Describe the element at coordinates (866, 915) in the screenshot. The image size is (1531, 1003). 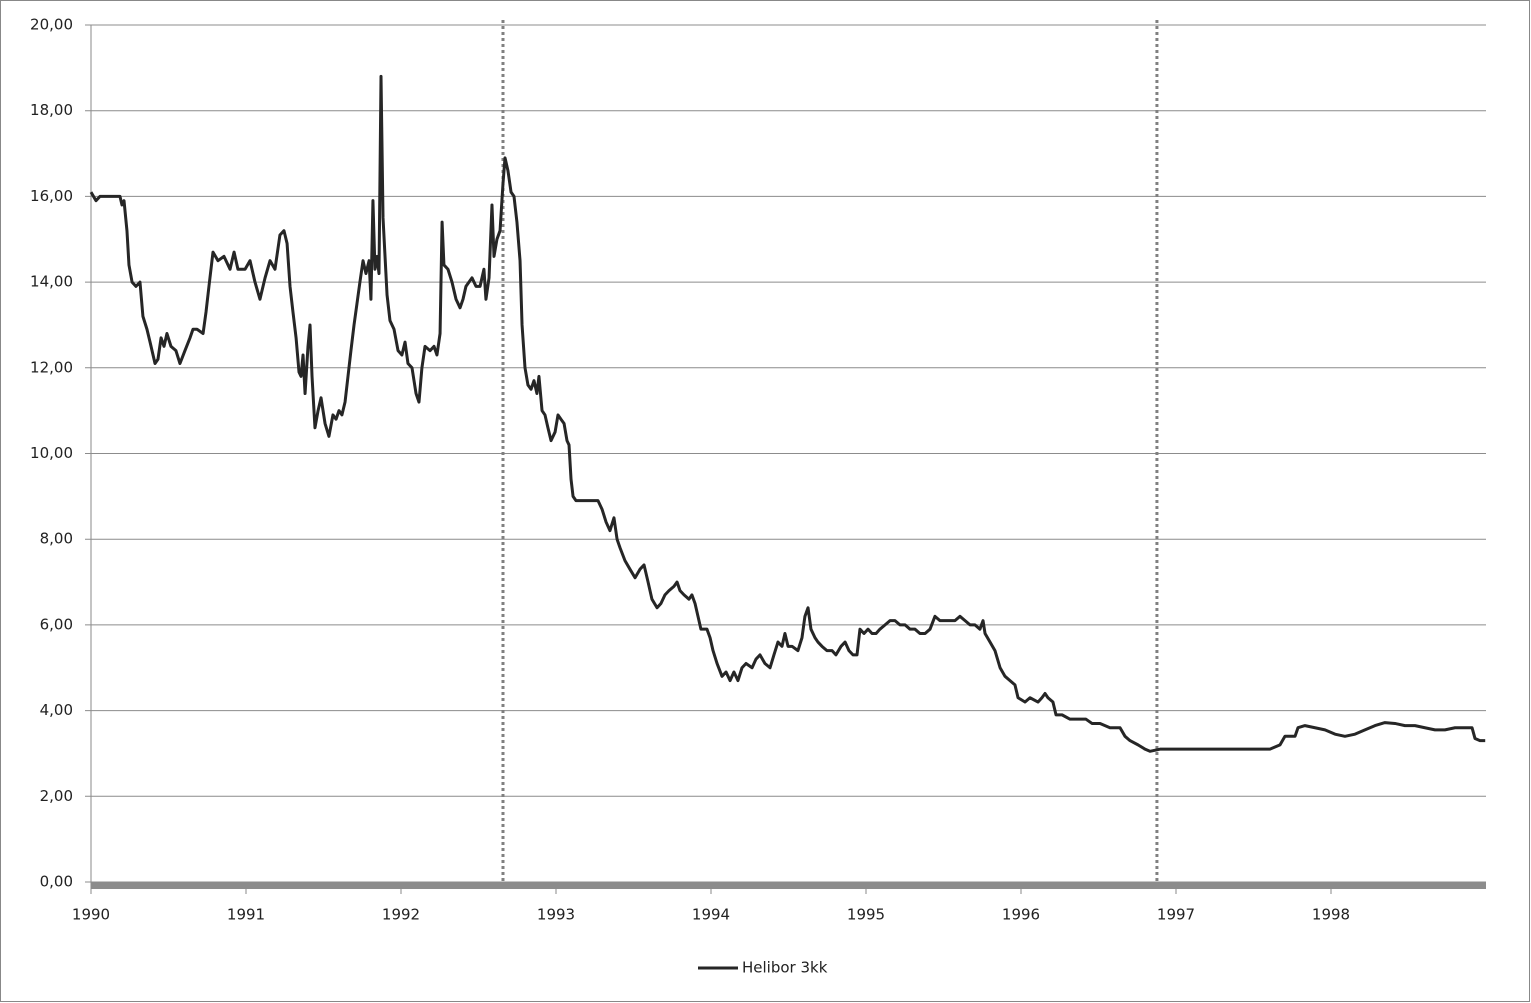
I see `x-tick-label: 1995` at that location.